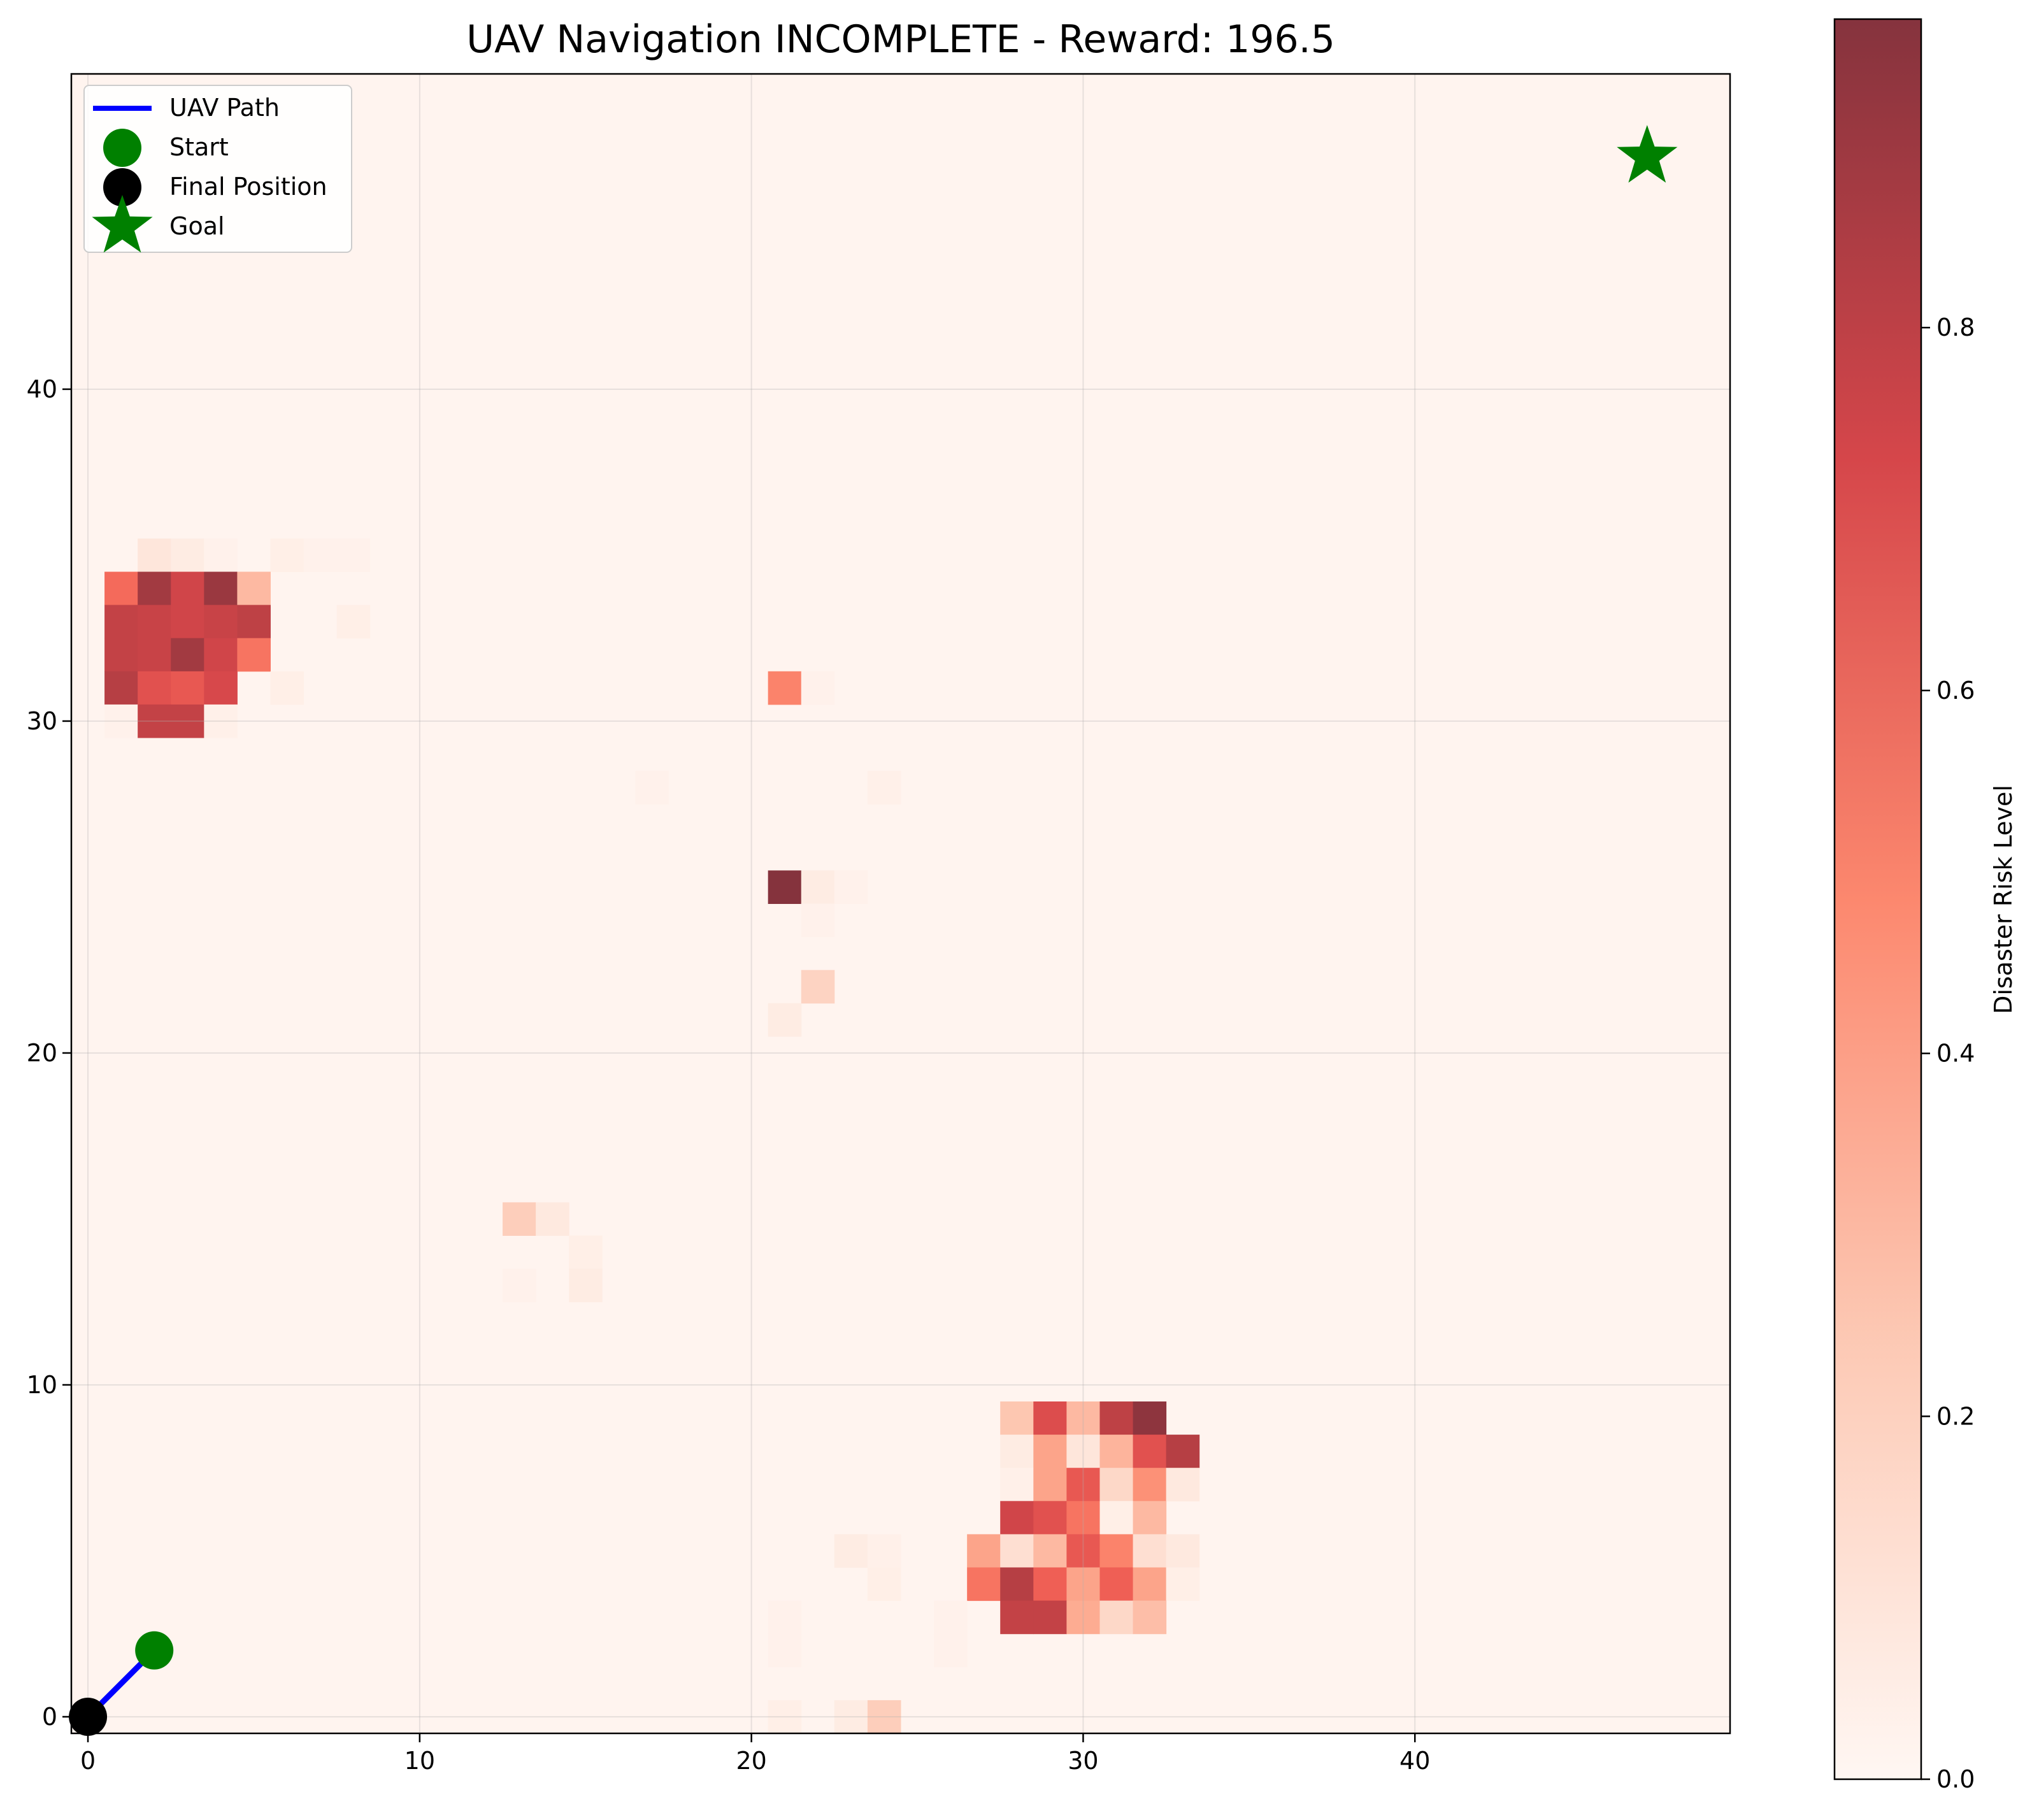  I want to click on legend-start-label: Start, so click(199, 147).